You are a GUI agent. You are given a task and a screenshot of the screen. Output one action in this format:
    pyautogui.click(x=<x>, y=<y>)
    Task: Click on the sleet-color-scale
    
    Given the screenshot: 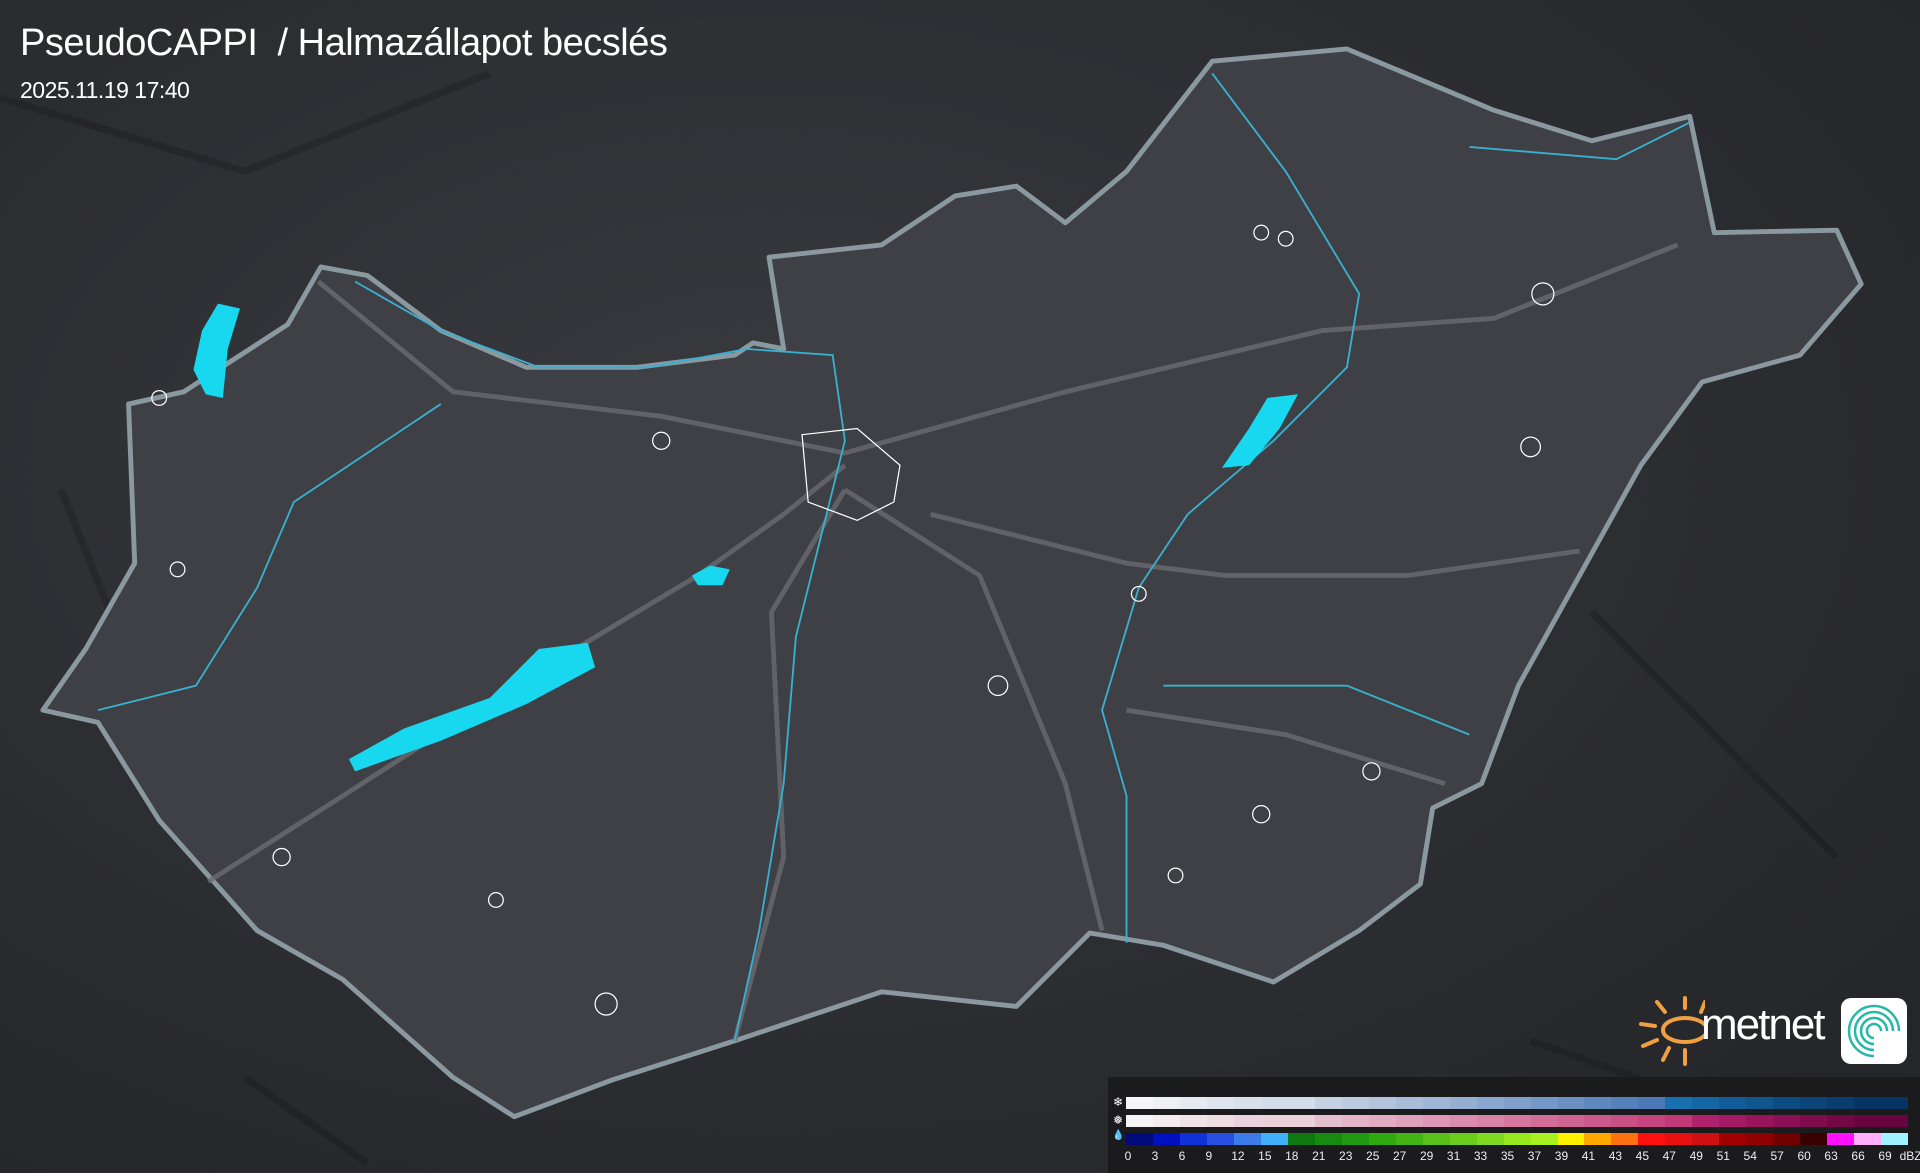 What is the action you would take?
    pyautogui.click(x=1517, y=1121)
    